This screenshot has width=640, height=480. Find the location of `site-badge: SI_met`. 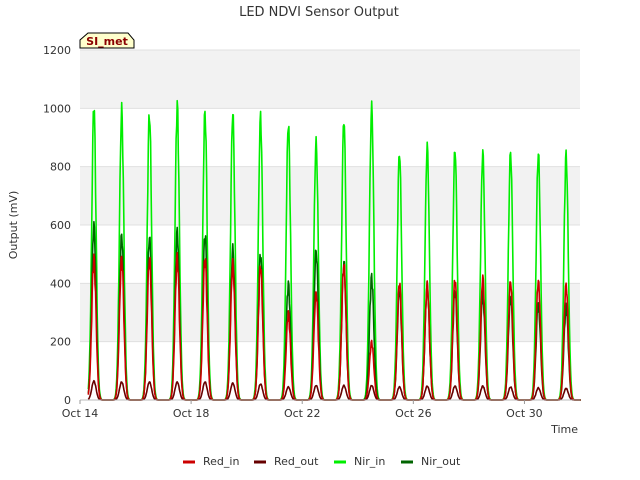

site-badge: SI_met is located at coordinates (107, 40).